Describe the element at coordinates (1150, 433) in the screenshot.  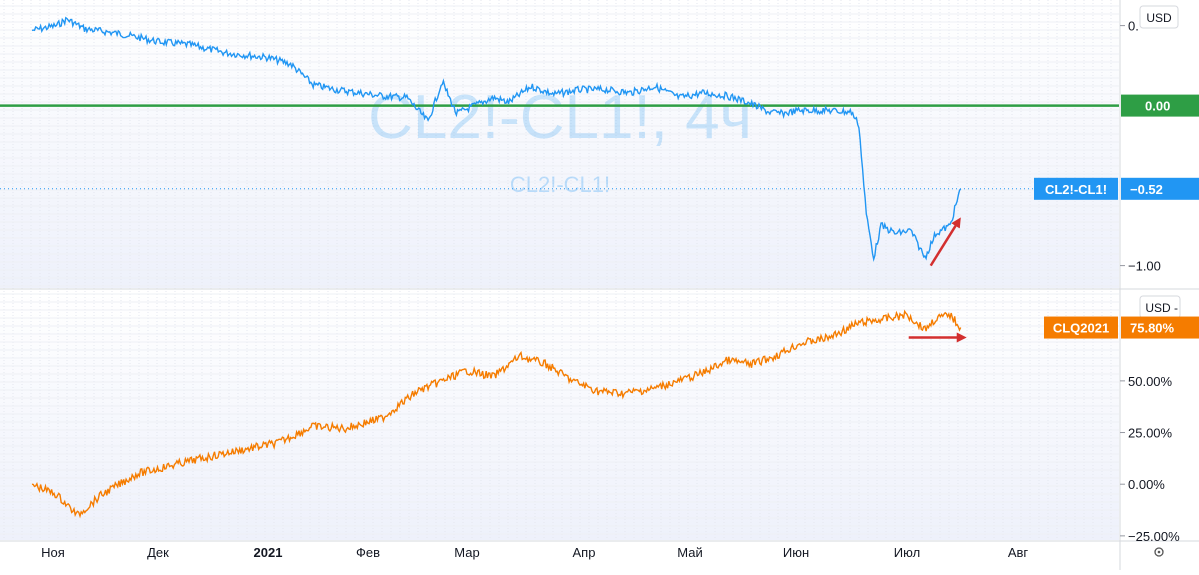
I see `price-tick-label: 25.00%` at that location.